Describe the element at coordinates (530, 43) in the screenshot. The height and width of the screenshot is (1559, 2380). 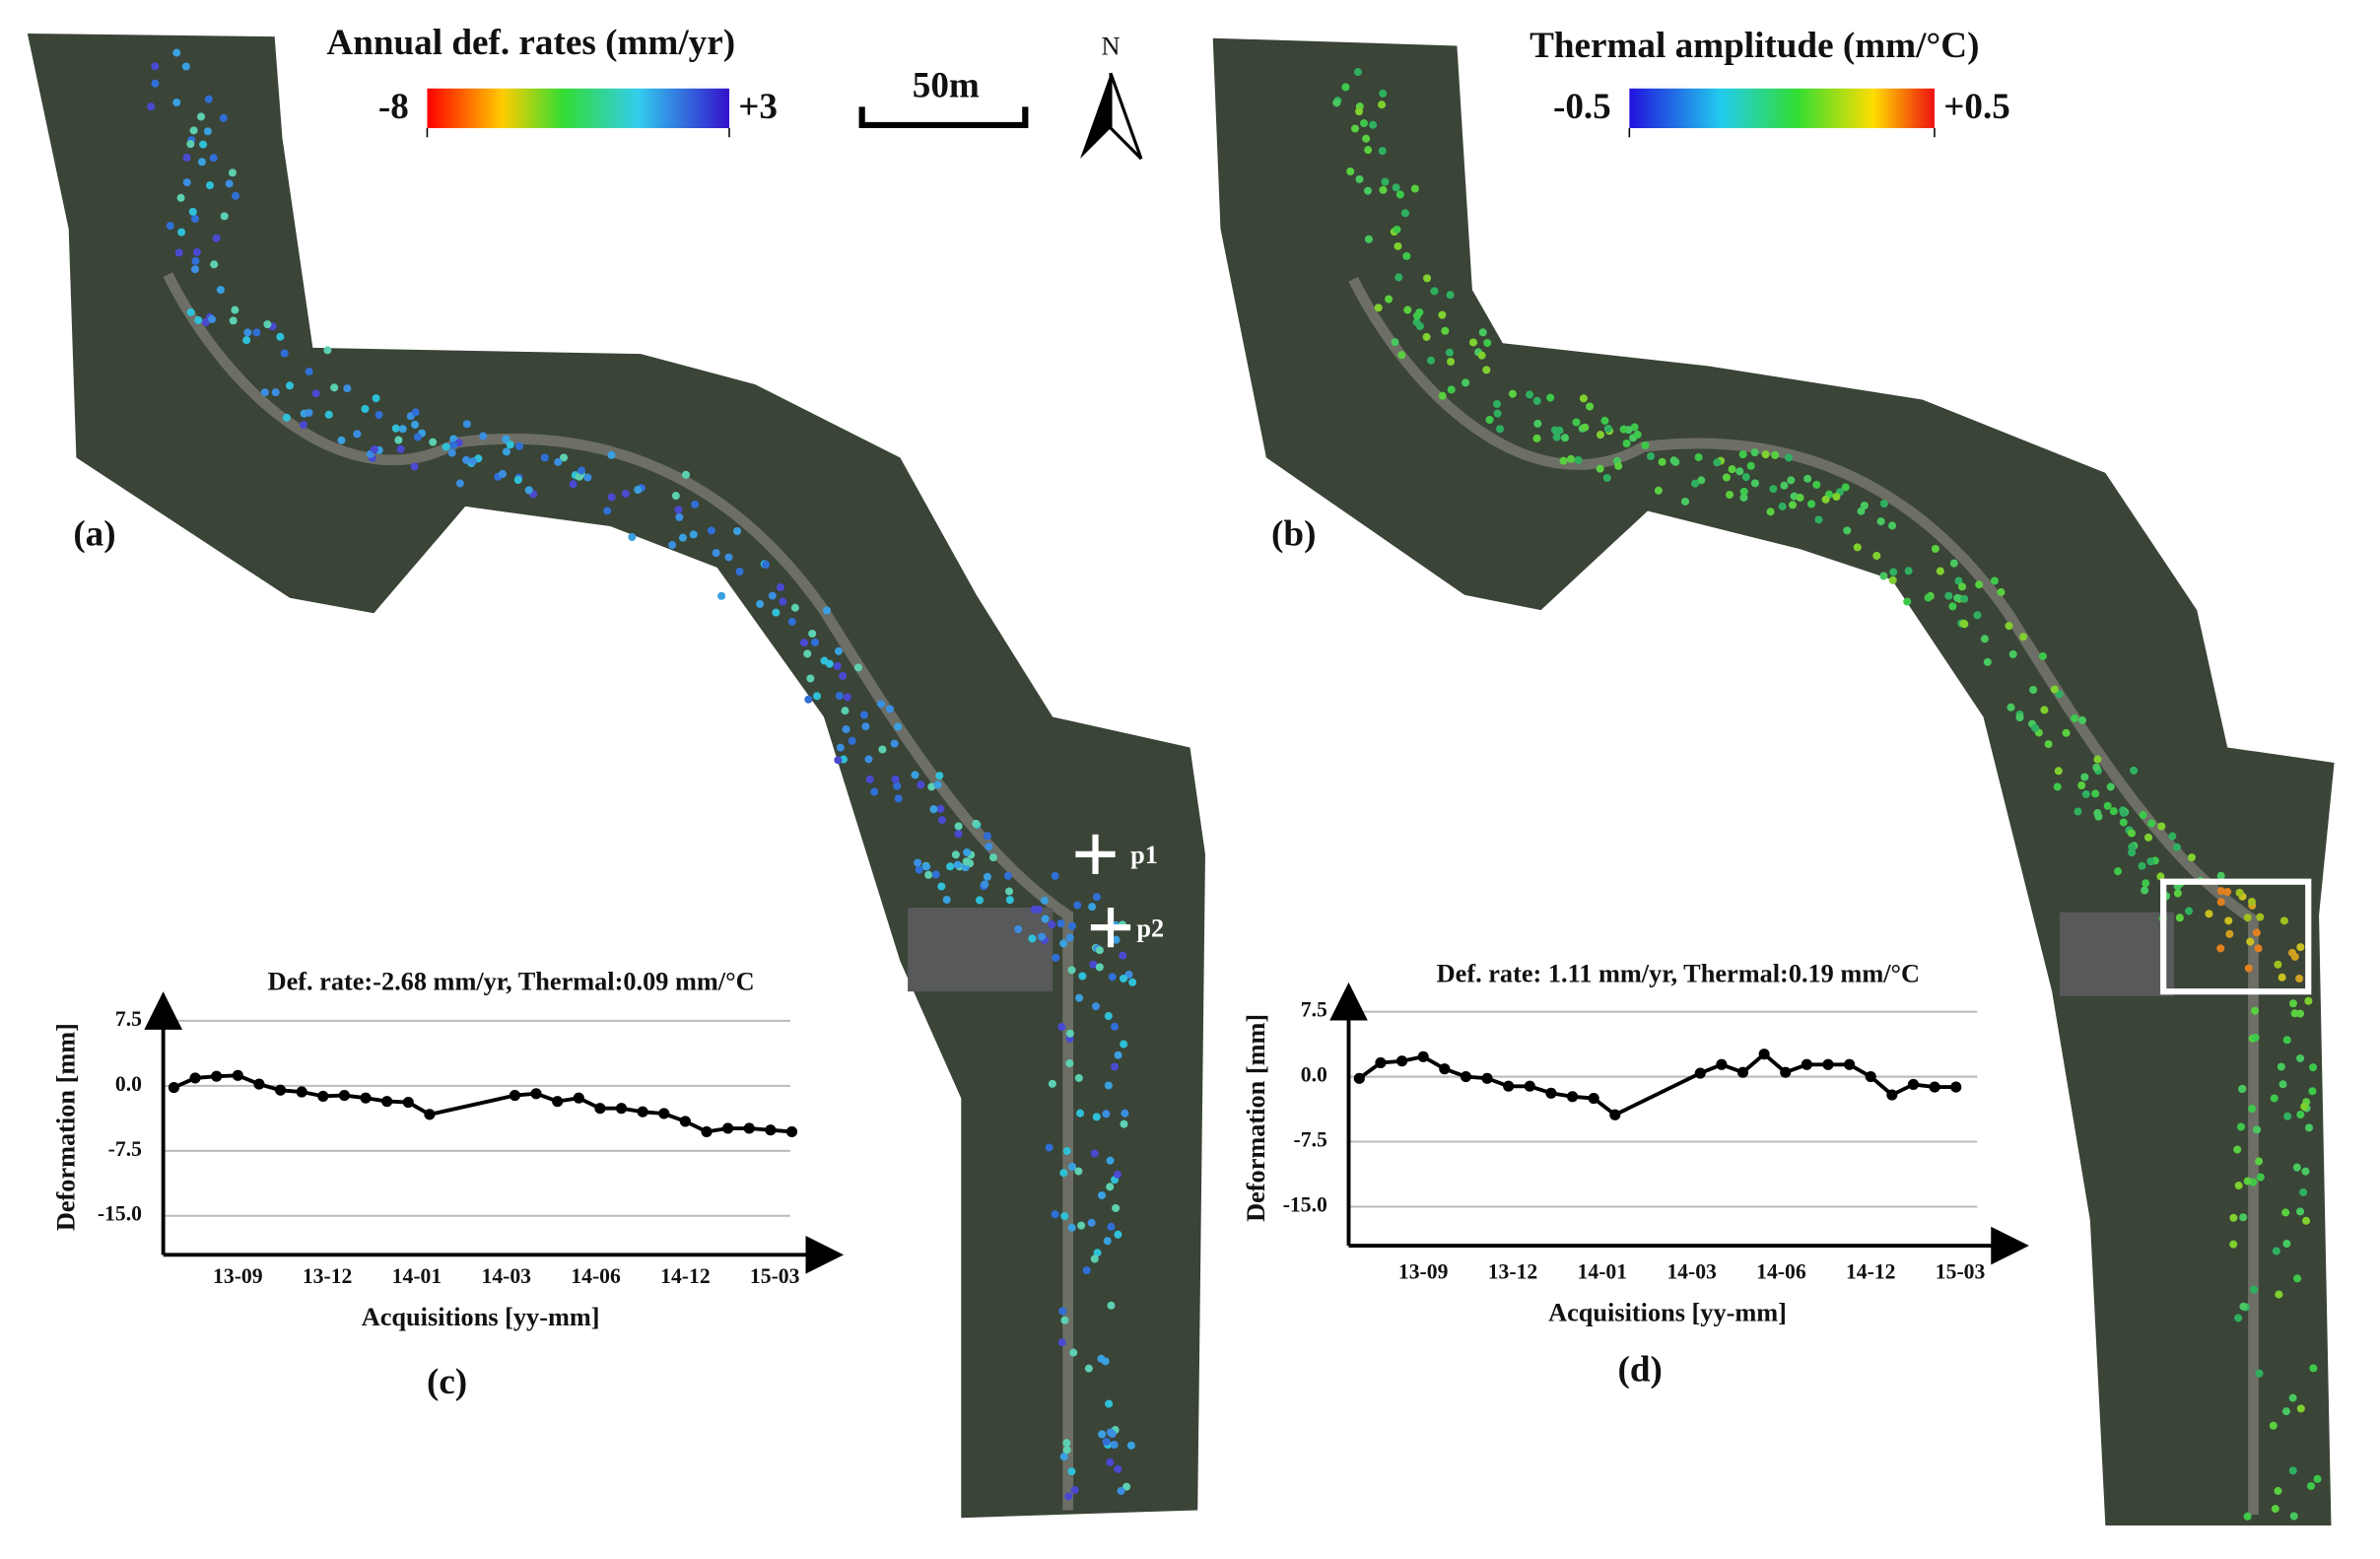
I see `colorbar-title: Annual def. rates (mm/yr)` at that location.